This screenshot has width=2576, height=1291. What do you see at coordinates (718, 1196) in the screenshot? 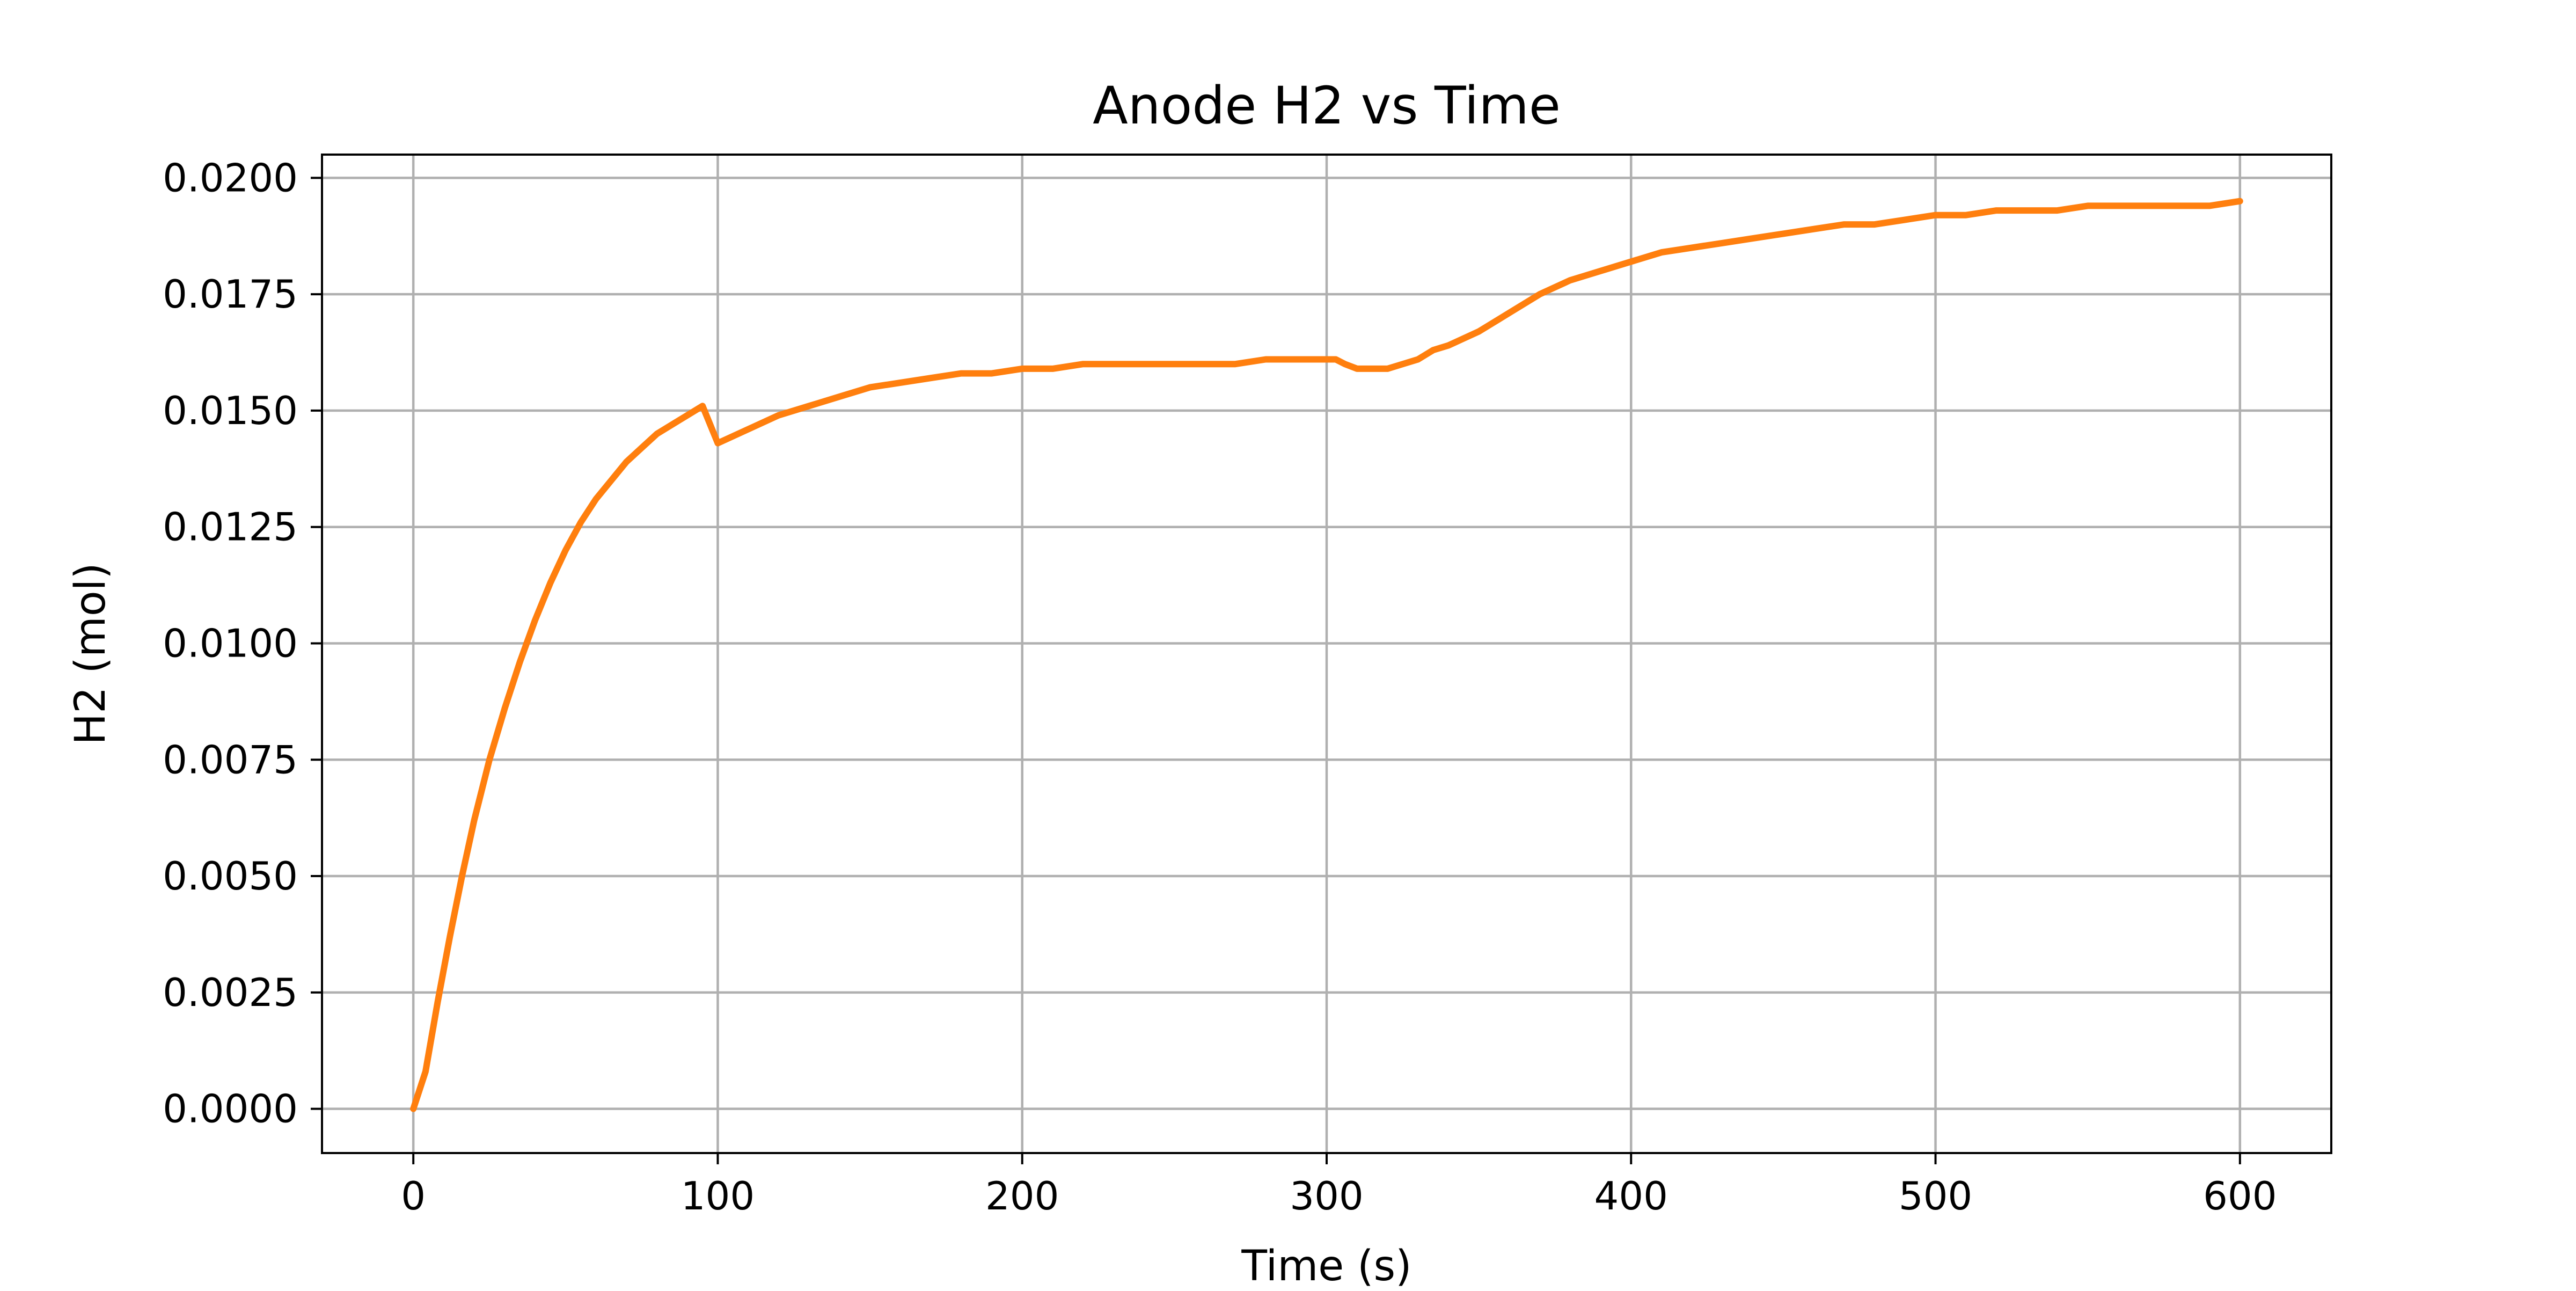
I see `x-tick-label: 100` at bounding box center [718, 1196].